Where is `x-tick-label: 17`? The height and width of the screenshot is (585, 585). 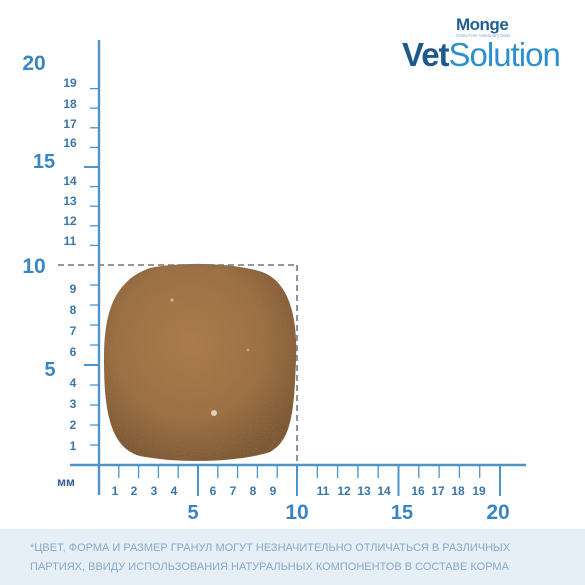
x-tick-label: 17 is located at coordinates (438, 491).